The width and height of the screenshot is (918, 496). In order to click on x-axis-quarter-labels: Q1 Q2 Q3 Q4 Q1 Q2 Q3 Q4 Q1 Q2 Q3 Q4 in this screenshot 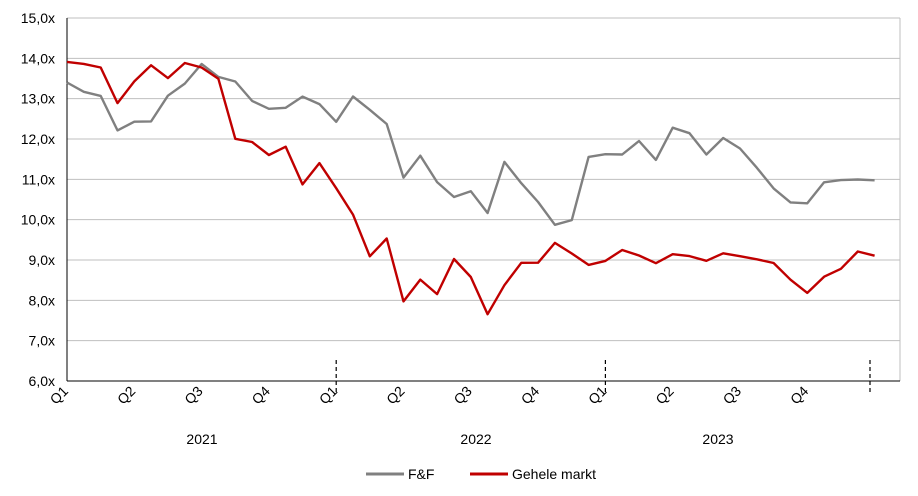, I will do `click(429, 395)`.